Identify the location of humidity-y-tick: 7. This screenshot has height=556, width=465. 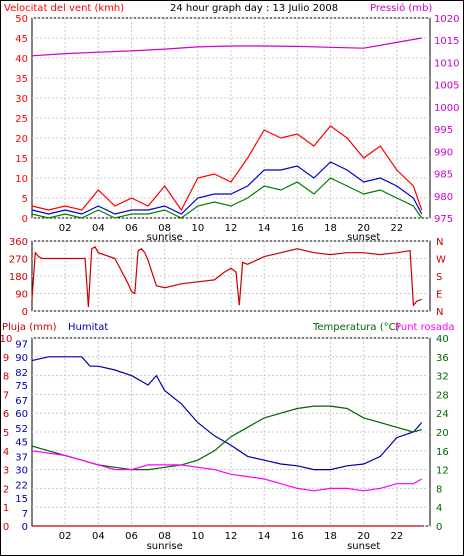
(25, 514).